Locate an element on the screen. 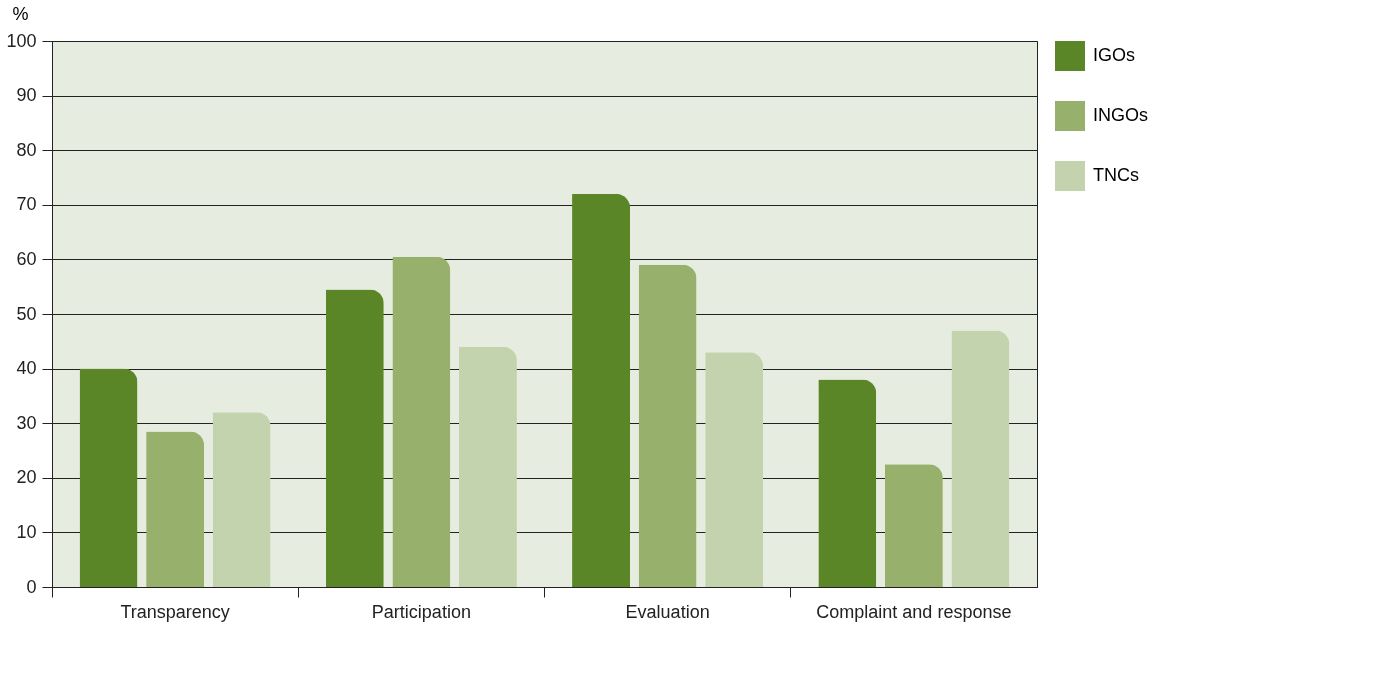 The width and height of the screenshot is (1375, 682). legend-label: TNCs is located at coordinates (1116, 175).